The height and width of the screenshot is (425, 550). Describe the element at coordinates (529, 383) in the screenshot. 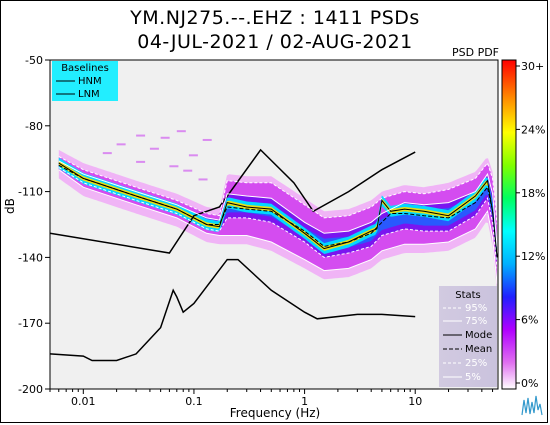

I see `colorbar-tick-label: 0%` at that location.